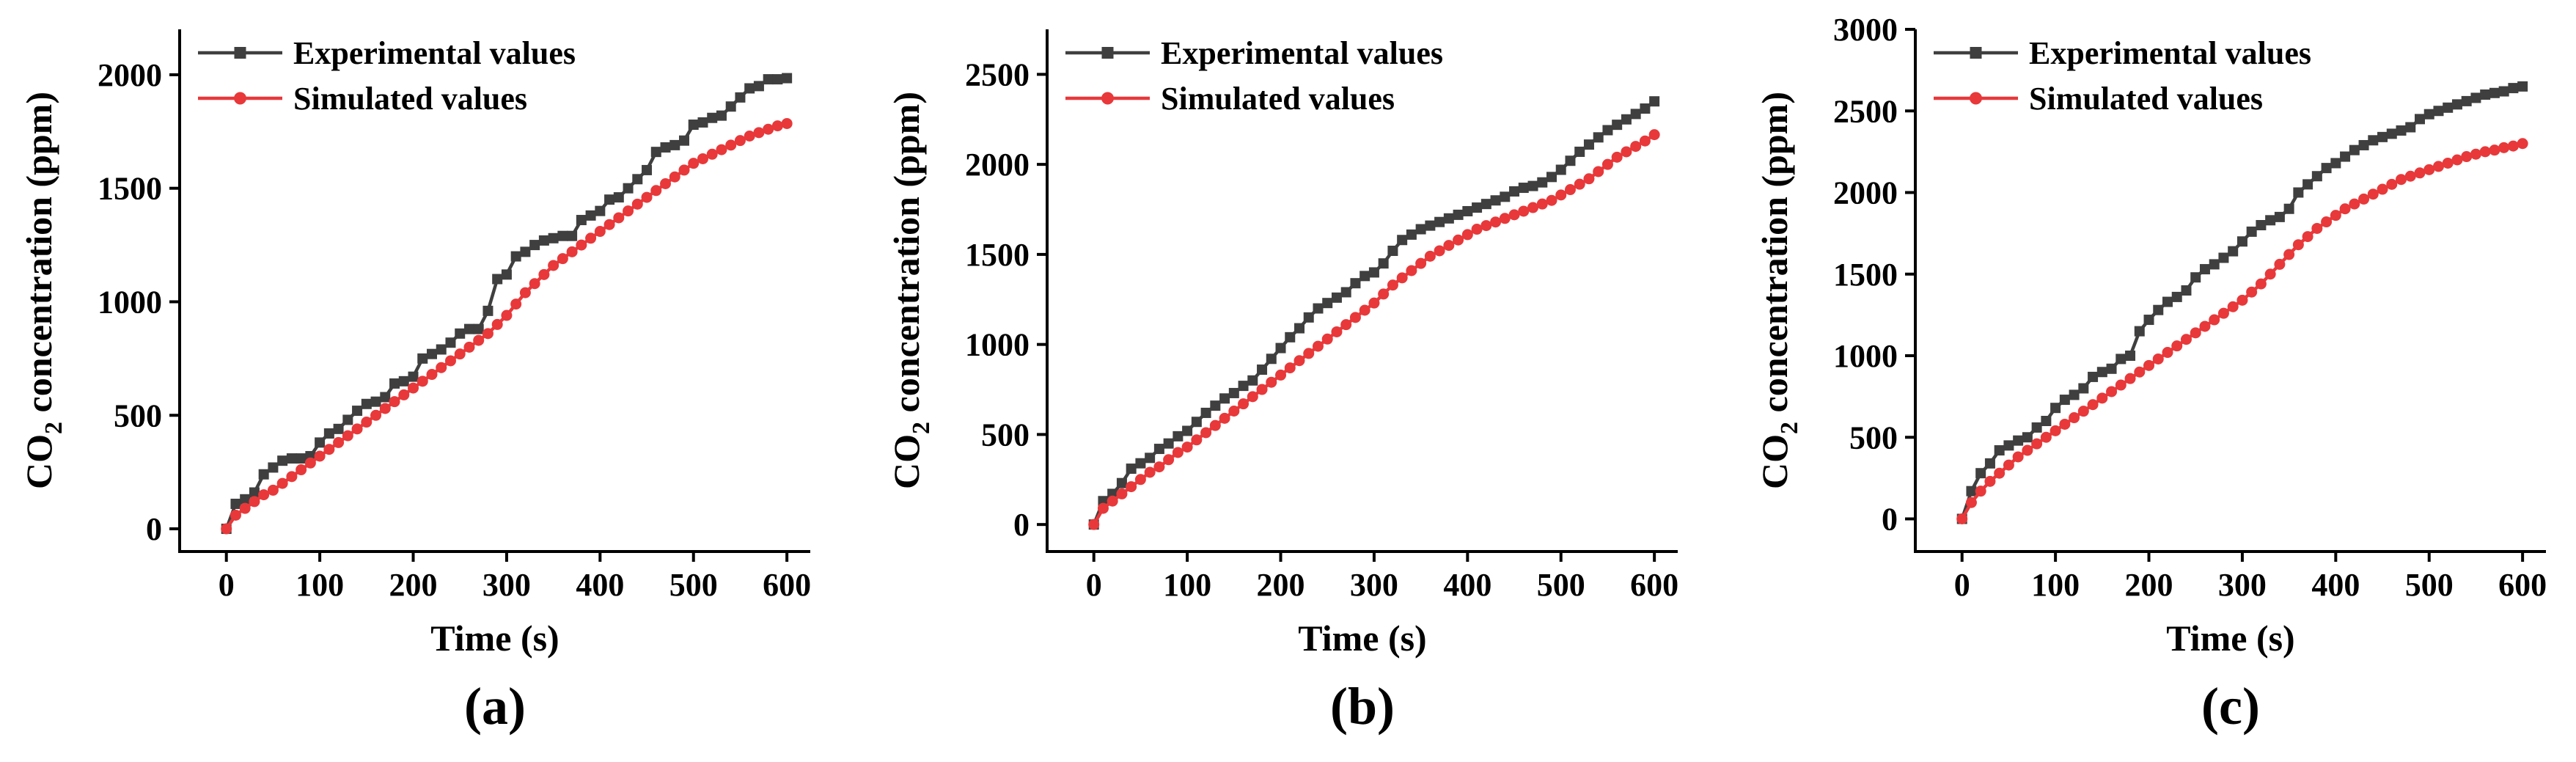 Image resolution: width=2576 pixels, height=762 pixels. Describe the element at coordinates (1363, 706) in the screenshot. I see `panel-label: (b)` at that location.